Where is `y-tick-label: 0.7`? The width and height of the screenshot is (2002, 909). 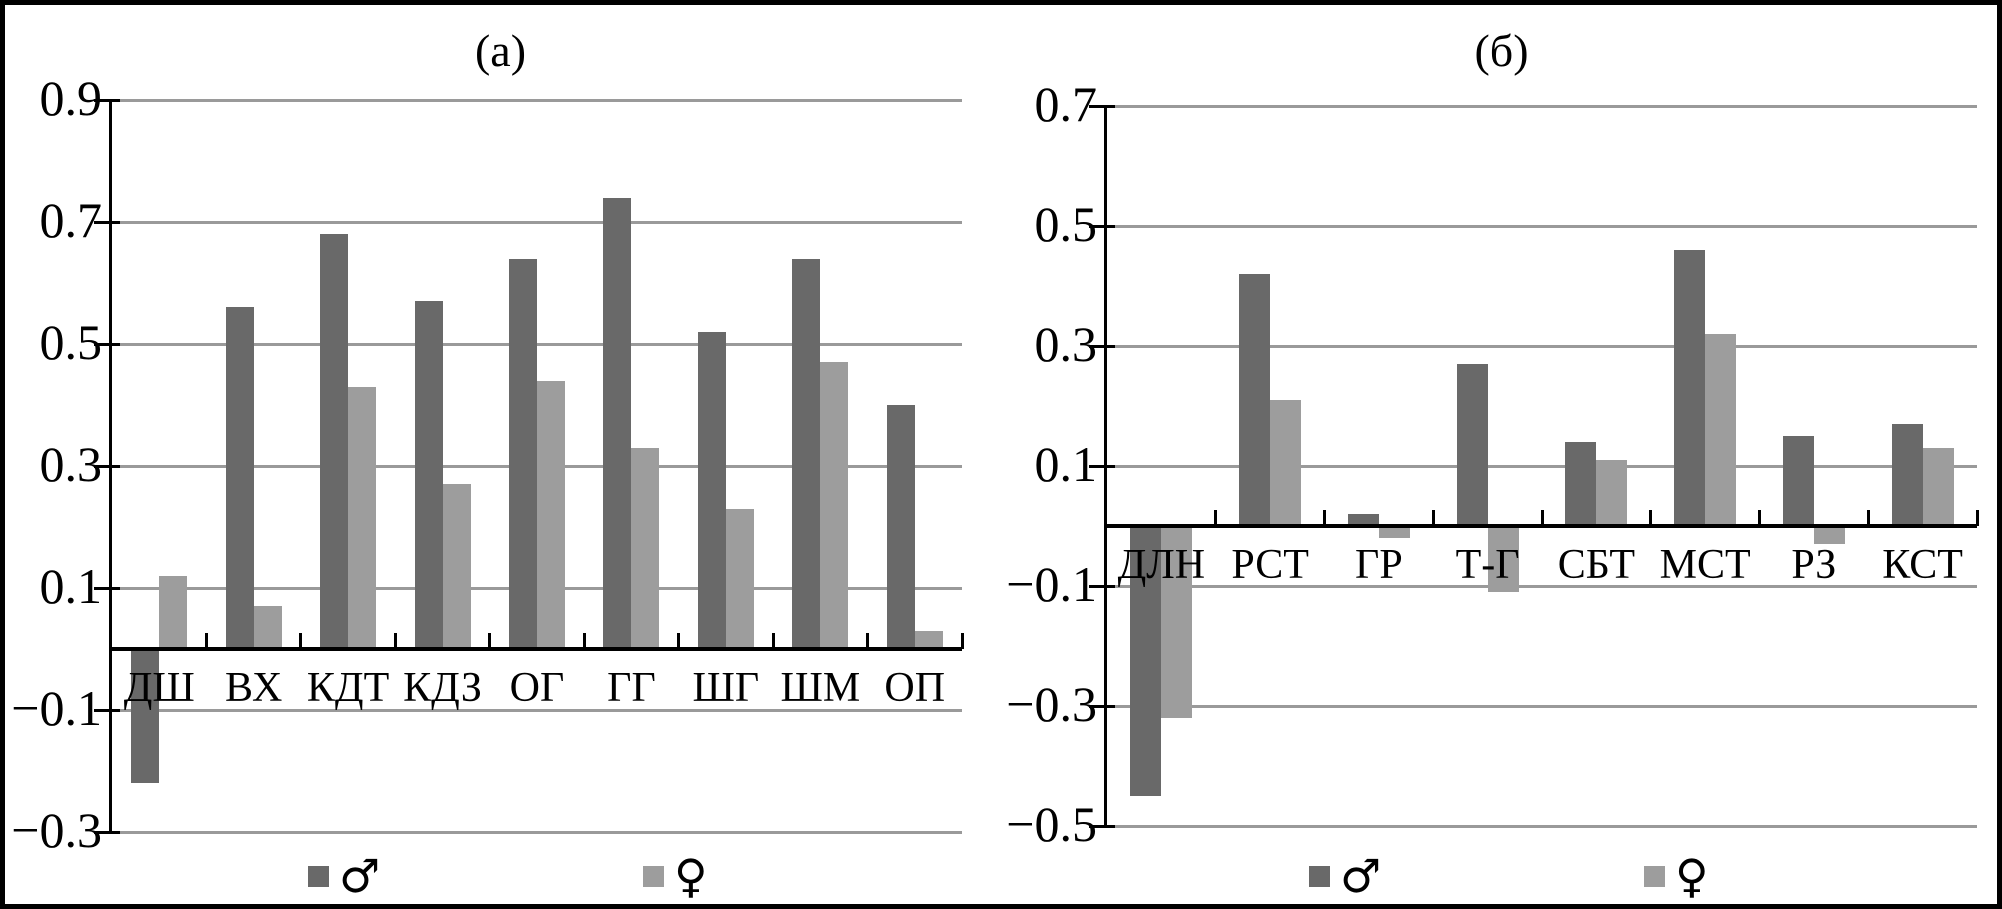
y-tick-label: 0.7 is located at coordinates (71, 220).